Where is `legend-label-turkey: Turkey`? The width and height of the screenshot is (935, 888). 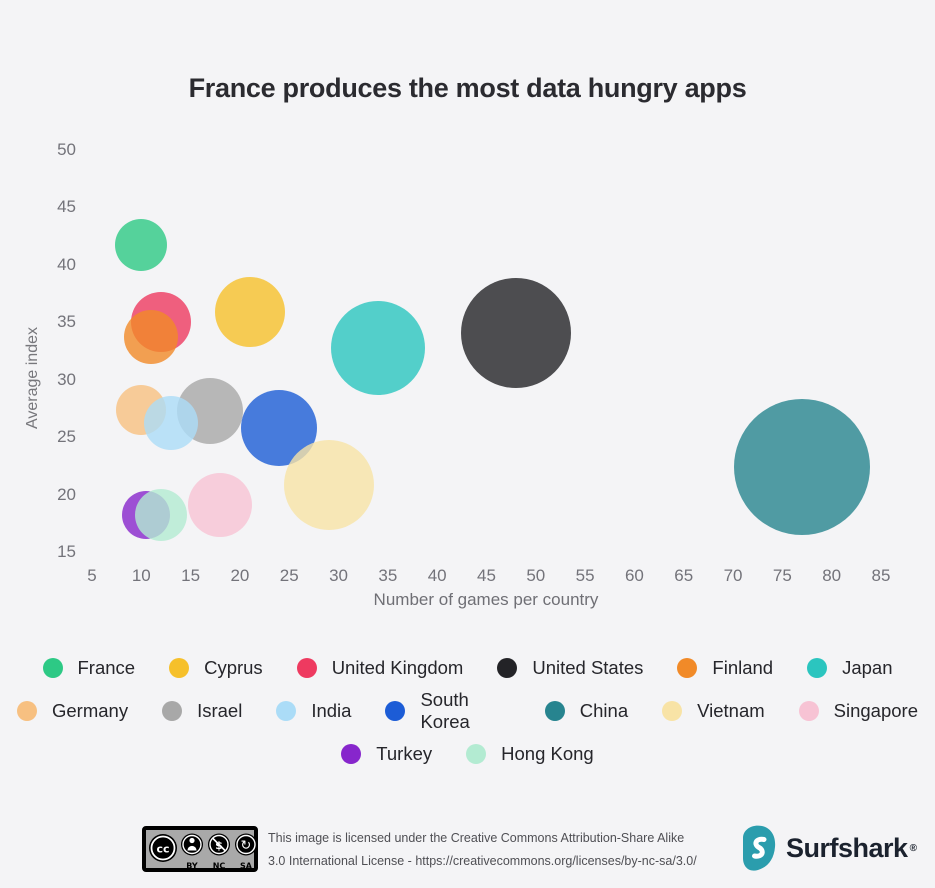
legend-label-turkey: Turkey is located at coordinates (404, 753).